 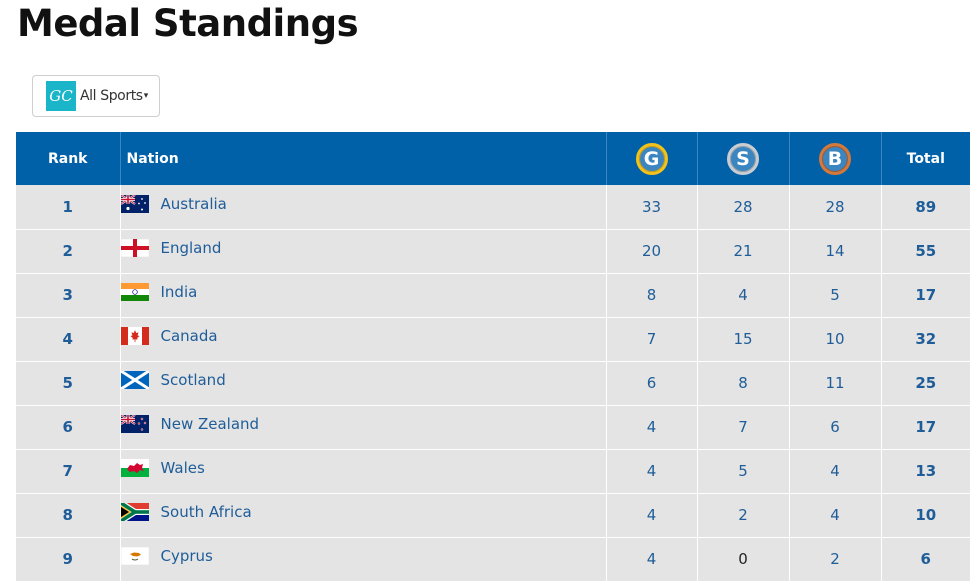 I want to click on australia-flag-icon, so click(x=134, y=203).